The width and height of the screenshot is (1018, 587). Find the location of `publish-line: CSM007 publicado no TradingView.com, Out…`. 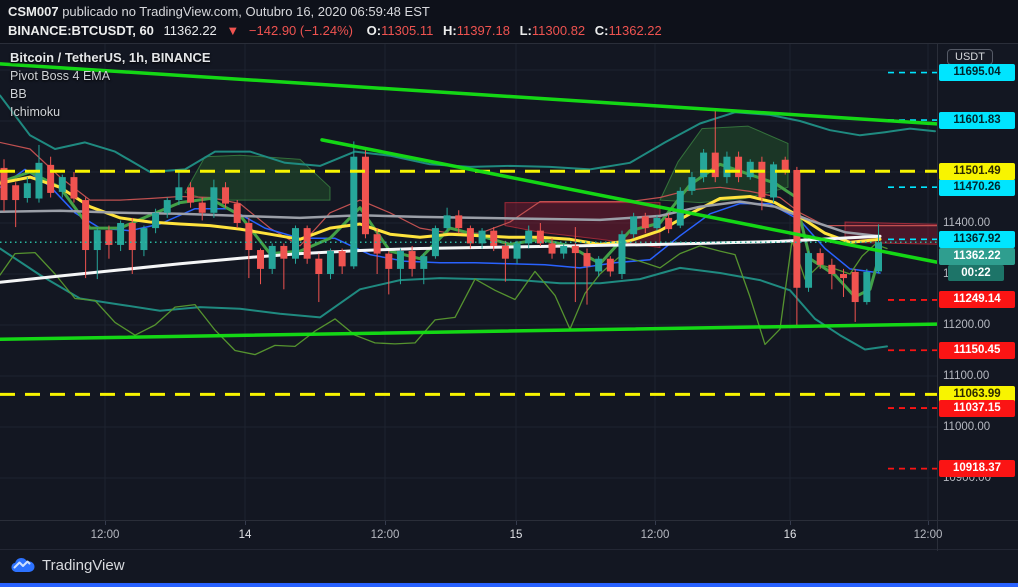

publish-line: CSM007 publicado no TradingView.com, Out… is located at coordinates (219, 11).